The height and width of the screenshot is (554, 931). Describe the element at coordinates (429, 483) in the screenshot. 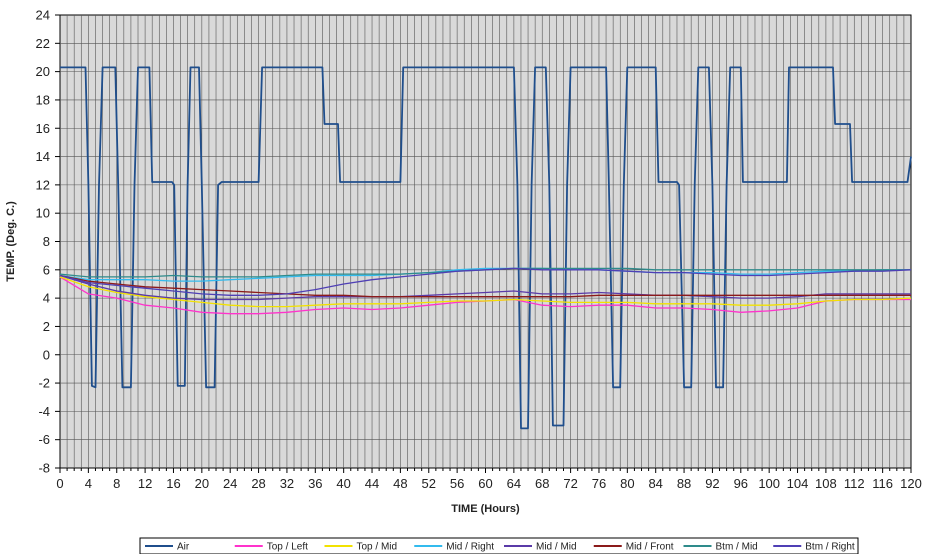

I see `x-tick-label: 52` at that location.